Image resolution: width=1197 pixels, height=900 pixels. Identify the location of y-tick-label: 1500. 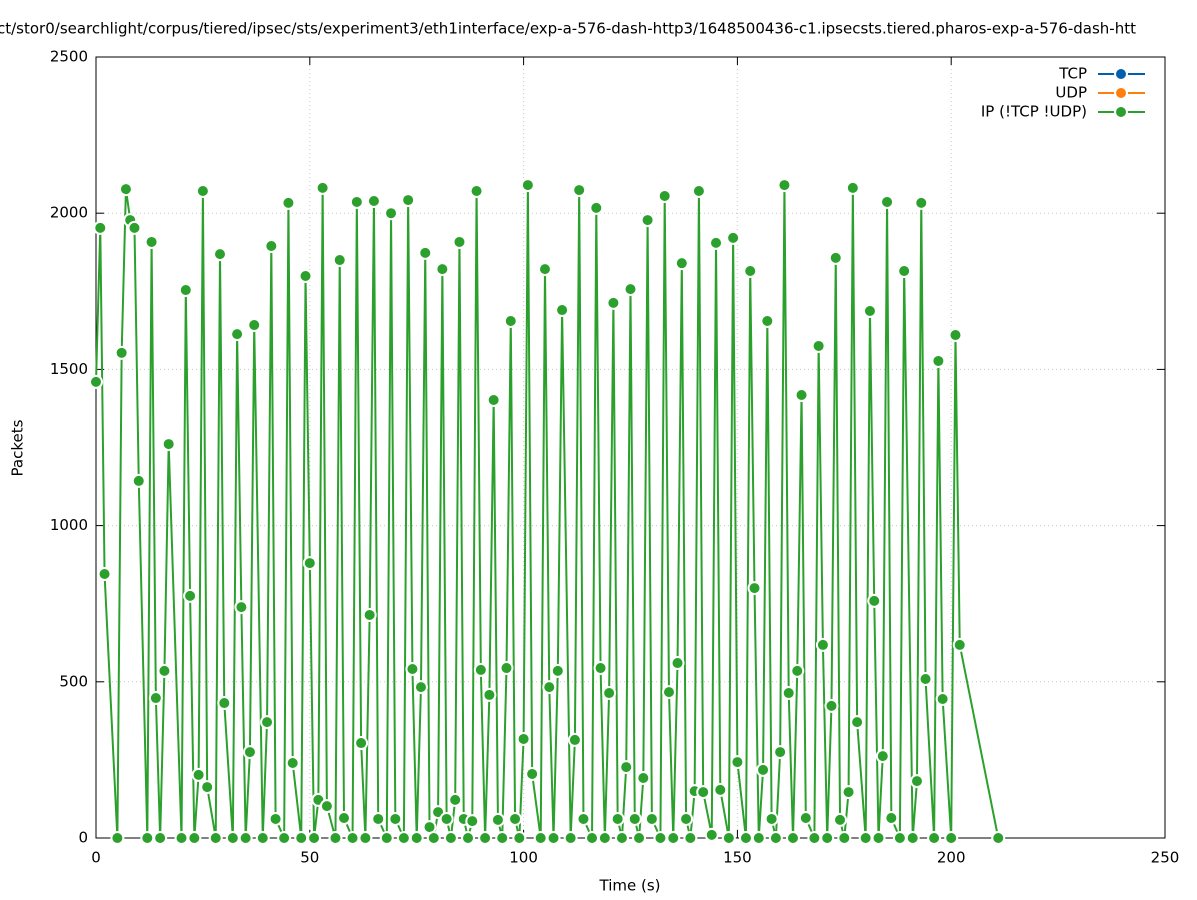
(69, 369).